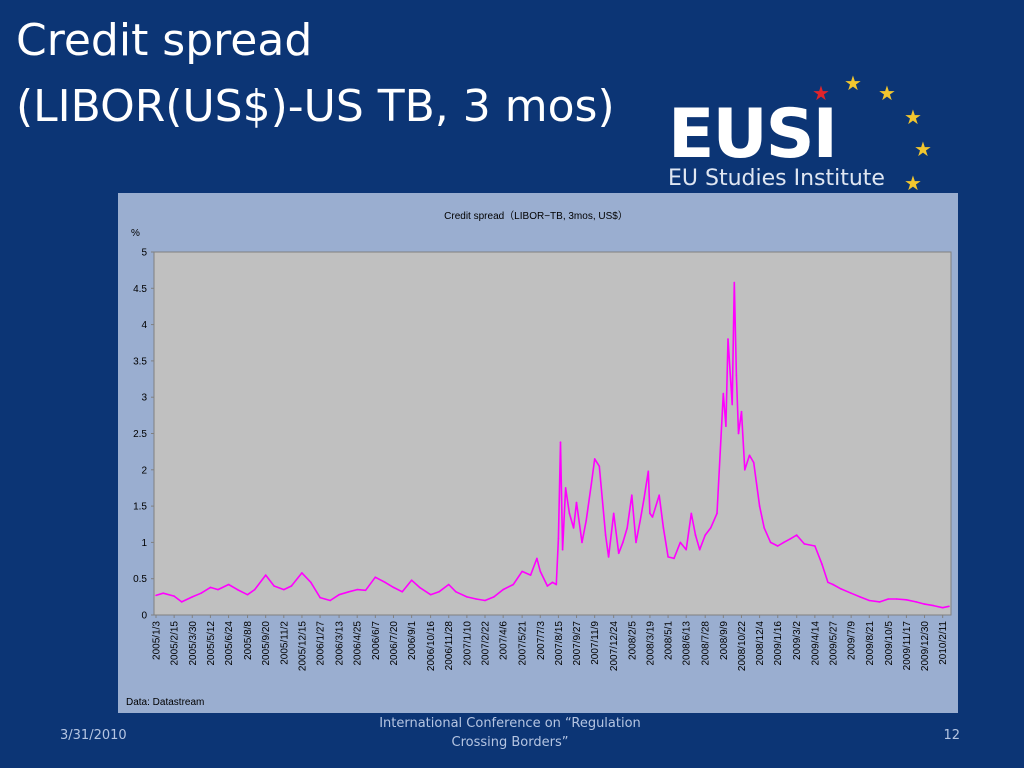 This screenshot has height=768, width=1024. I want to click on y-tick-label: 2.5, so click(140, 434).